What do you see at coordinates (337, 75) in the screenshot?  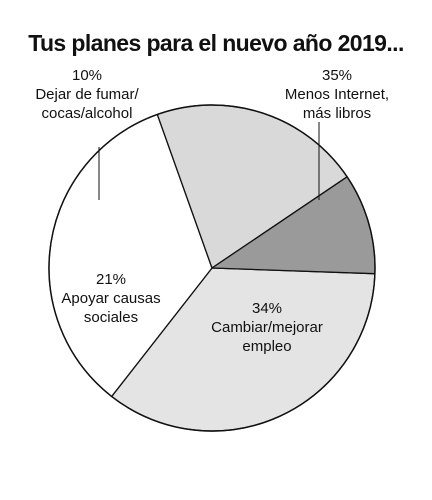 I see `slice-percent-label-1: 35%` at bounding box center [337, 75].